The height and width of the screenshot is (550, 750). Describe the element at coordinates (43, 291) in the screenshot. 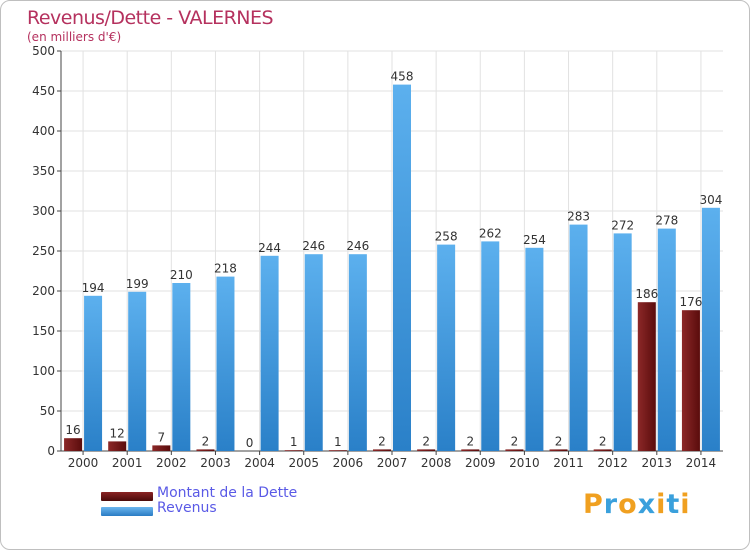

I see `y-tick-label: 200` at that location.